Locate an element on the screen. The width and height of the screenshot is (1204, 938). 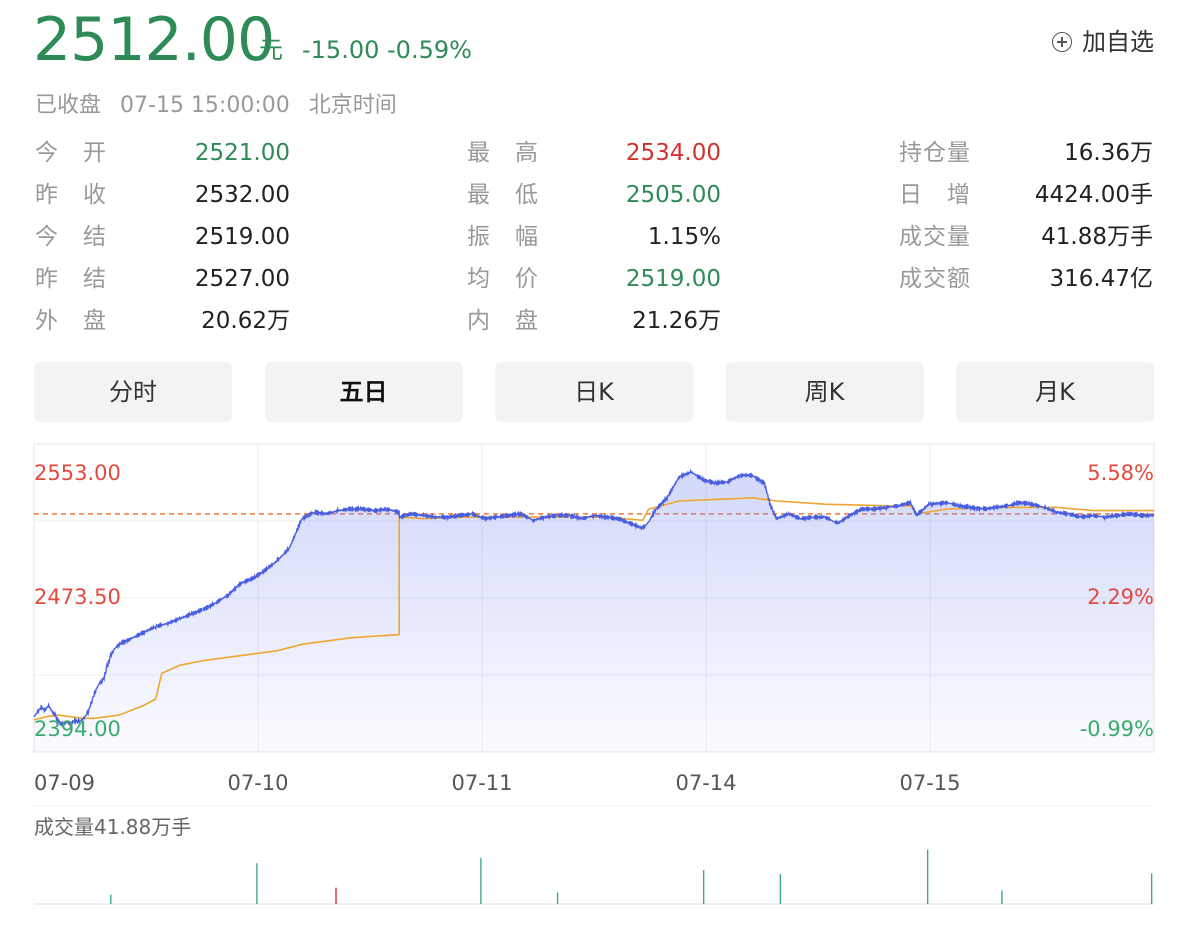
stat-value: 21.26万 is located at coordinates (676, 321).